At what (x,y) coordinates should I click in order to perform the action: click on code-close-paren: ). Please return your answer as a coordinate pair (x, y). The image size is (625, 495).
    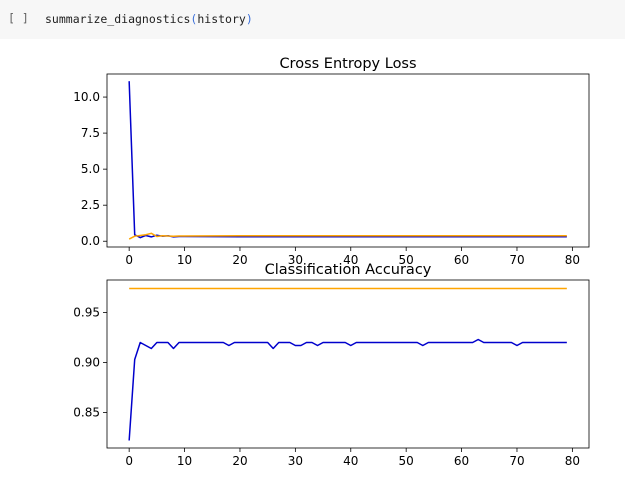
    Looking at the image, I should click on (249, 19).